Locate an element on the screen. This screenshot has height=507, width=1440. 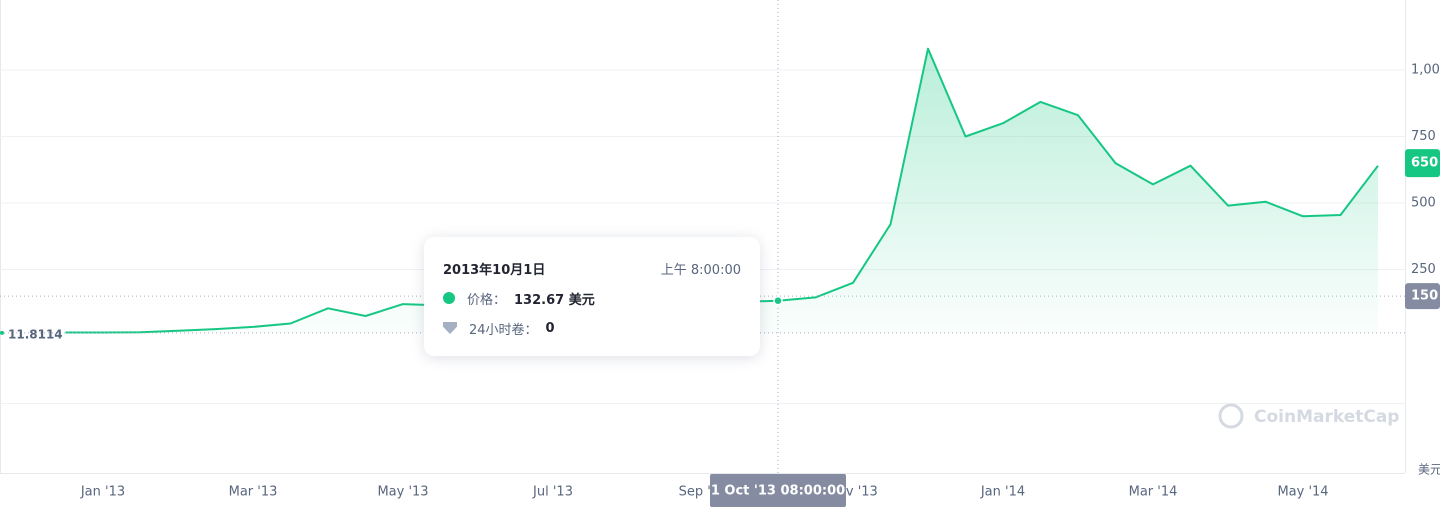
crosshair-badge is located at coordinates (778, 490).